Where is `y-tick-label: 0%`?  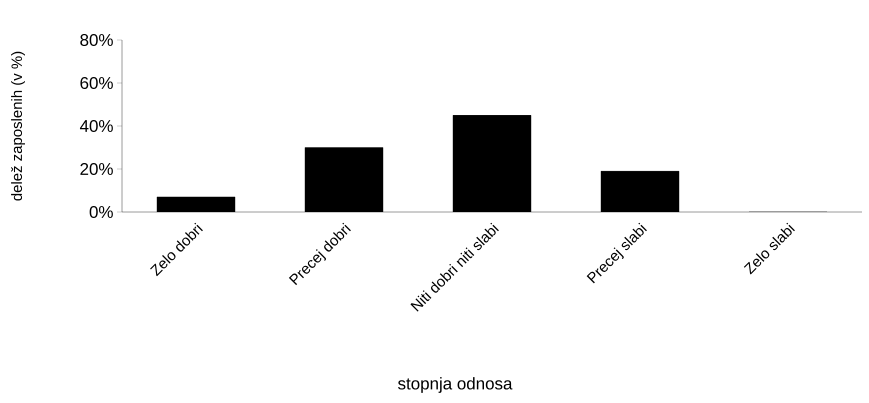
y-tick-label: 0% is located at coordinates (101, 212).